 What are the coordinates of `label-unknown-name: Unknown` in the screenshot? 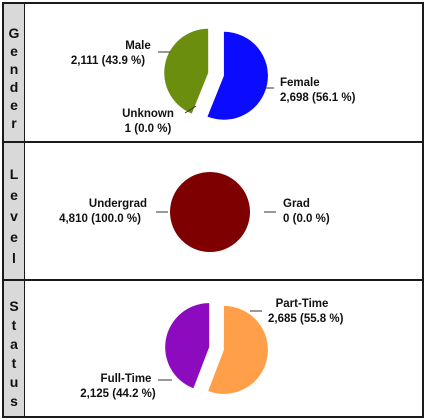 It's located at (148, 114).